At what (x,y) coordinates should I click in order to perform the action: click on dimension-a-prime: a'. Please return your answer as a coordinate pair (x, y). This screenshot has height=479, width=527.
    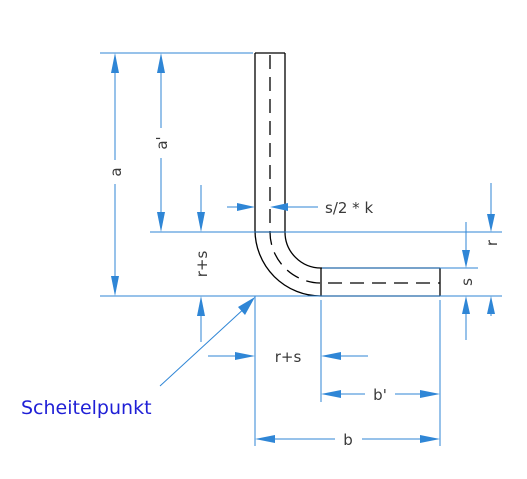
    Looking at the image, I should click on (162, 142).